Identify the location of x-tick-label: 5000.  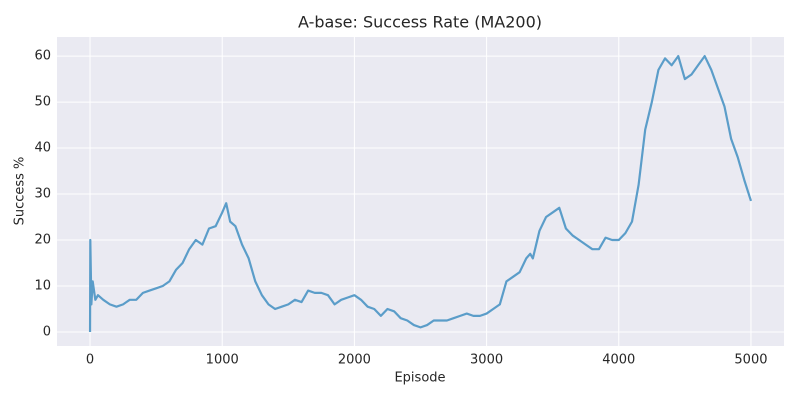
(750, 360).